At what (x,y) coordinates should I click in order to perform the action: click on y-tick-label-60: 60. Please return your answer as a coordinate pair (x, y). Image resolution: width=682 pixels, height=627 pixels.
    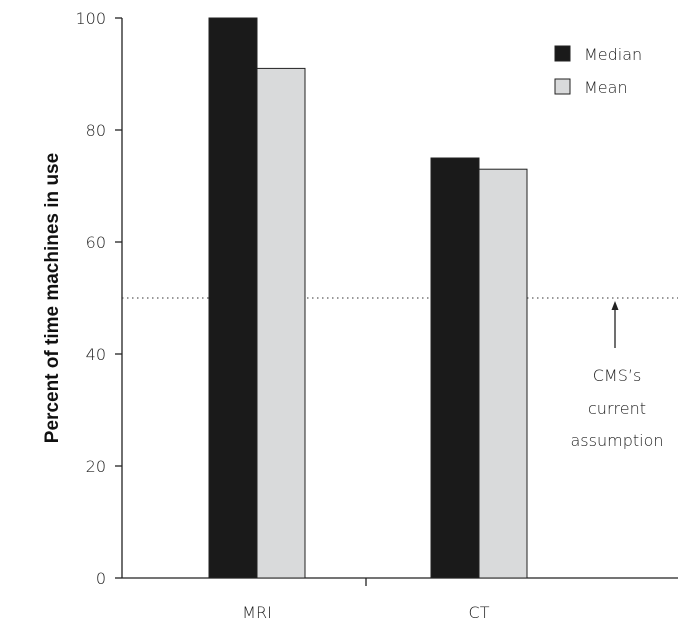
    Looking at the image, I should click on (96, 242).